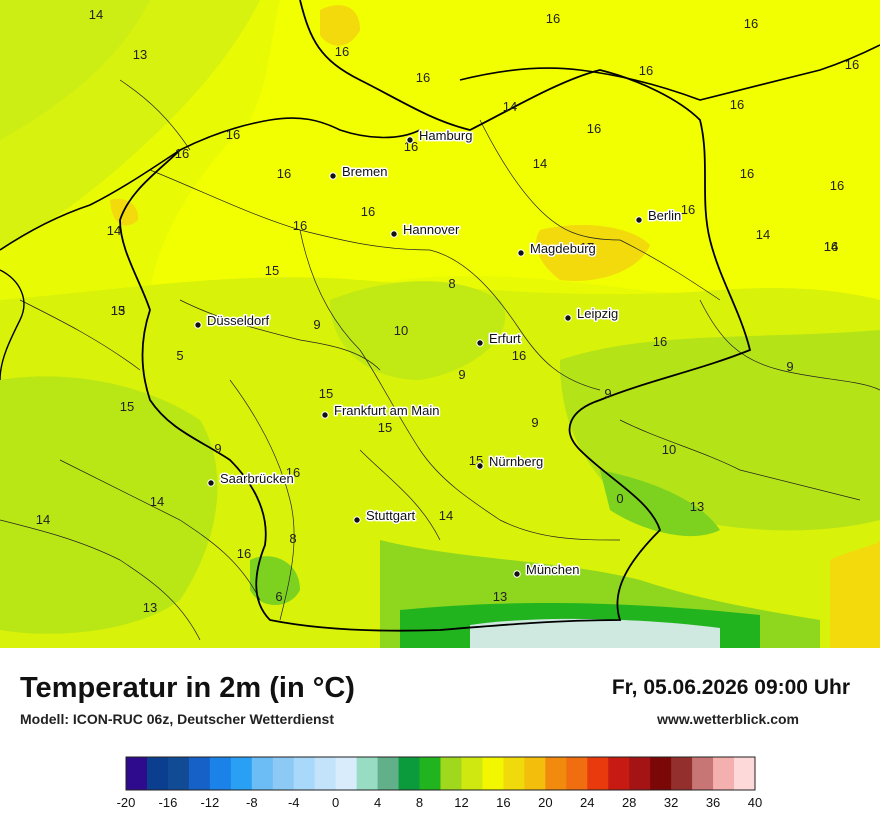  I want to click on forecast-datetime: Fr, 05.06.2026 09:00 Uhr, so click(730, 687).